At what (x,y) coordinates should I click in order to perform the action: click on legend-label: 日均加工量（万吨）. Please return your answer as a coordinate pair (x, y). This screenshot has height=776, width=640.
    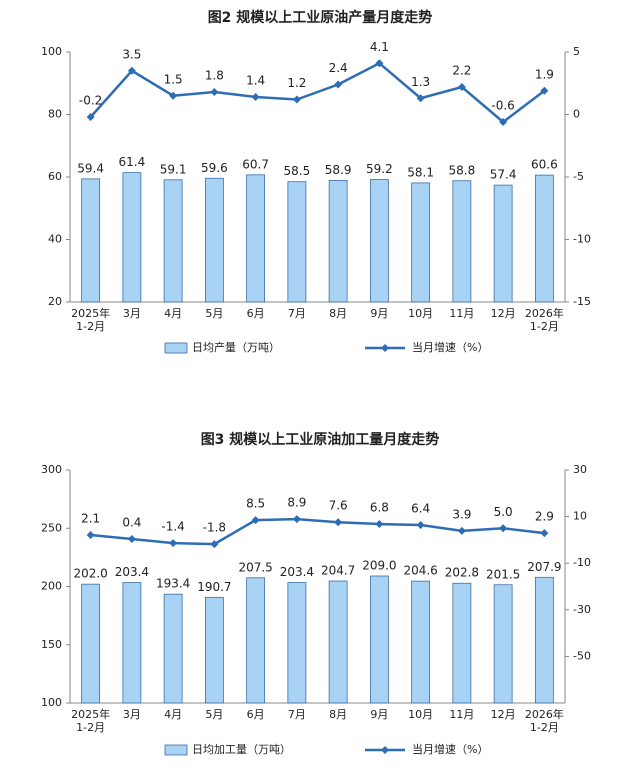
    Looking at the image, I should click on (241, 749).